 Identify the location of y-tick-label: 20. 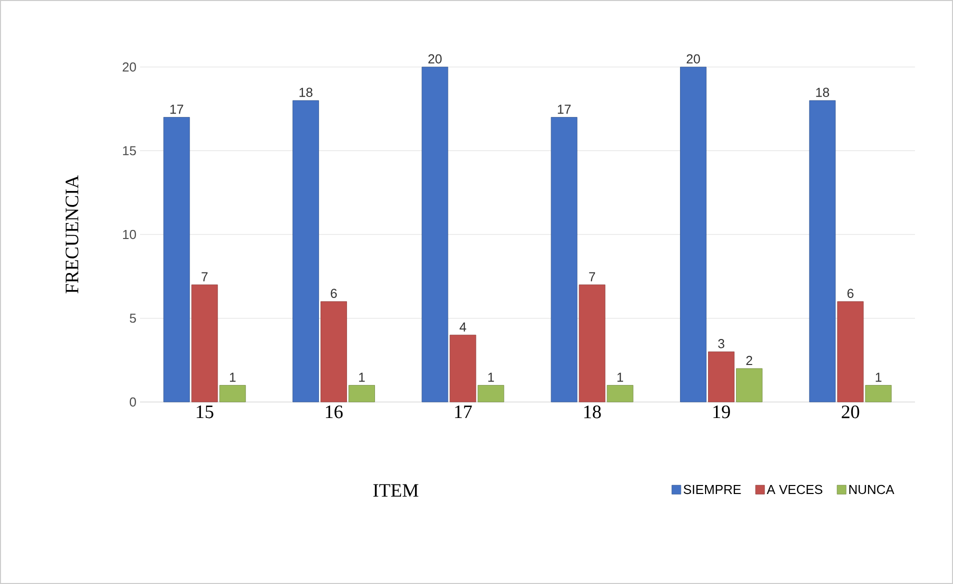
(129, 67).